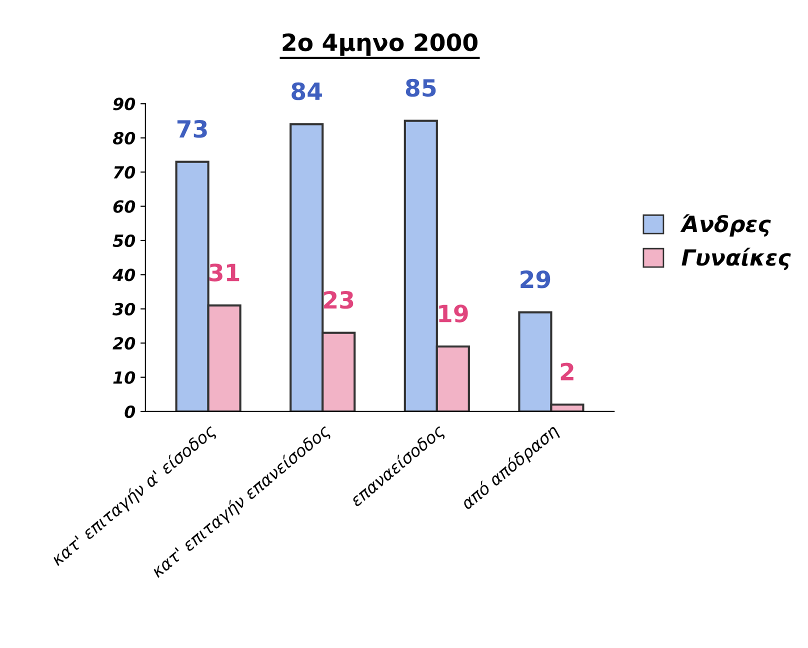 The image size is (808, 648). I want to click on chart-title: 2ο 4μηνο 2000, so click(380, 44).